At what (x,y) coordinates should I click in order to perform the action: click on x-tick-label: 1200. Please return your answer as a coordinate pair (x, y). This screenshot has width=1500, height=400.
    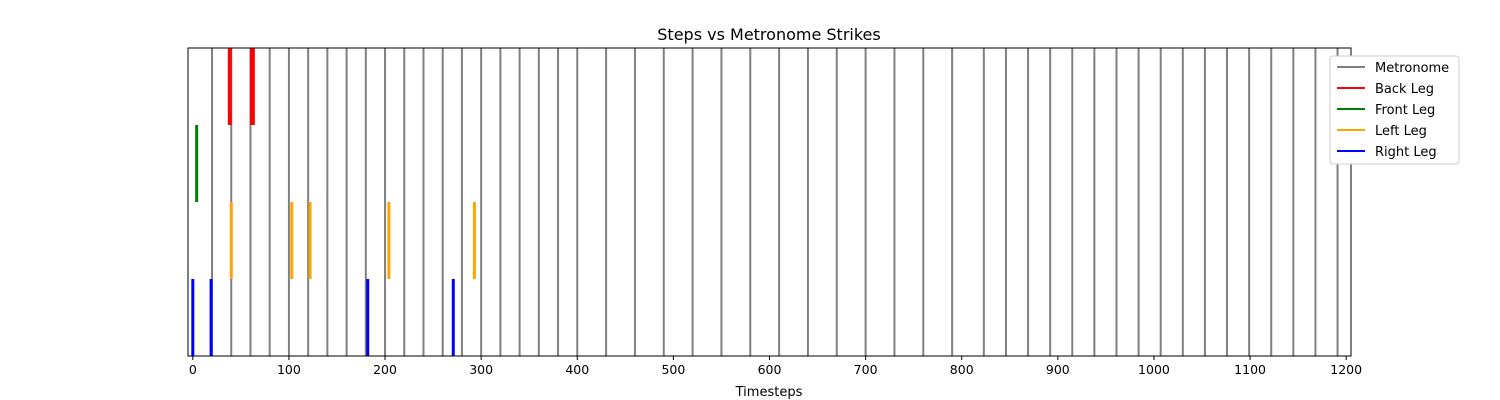
    Looking at the image, I should click on (1346, 369).